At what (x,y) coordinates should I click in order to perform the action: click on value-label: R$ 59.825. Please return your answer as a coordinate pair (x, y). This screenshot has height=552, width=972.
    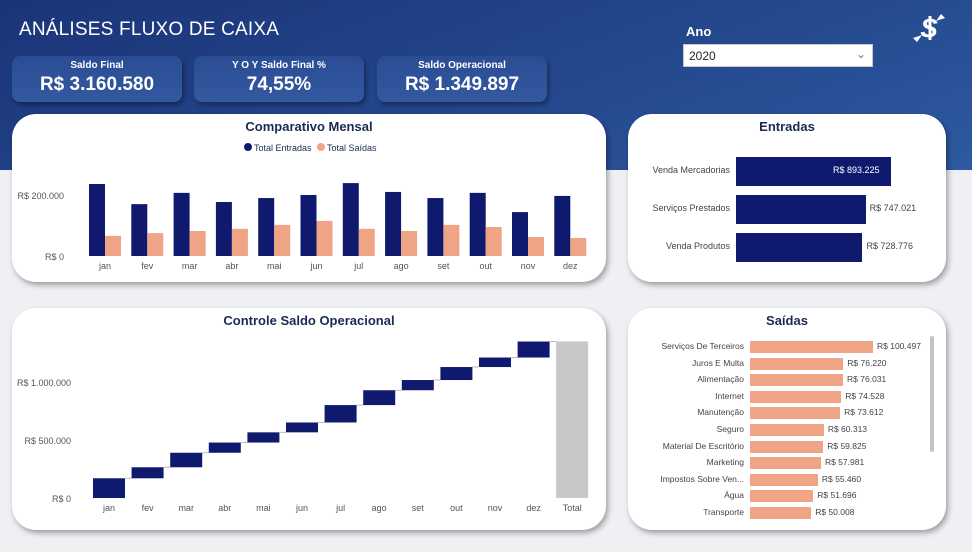
    Looking at the image, I should click on (847, 445).